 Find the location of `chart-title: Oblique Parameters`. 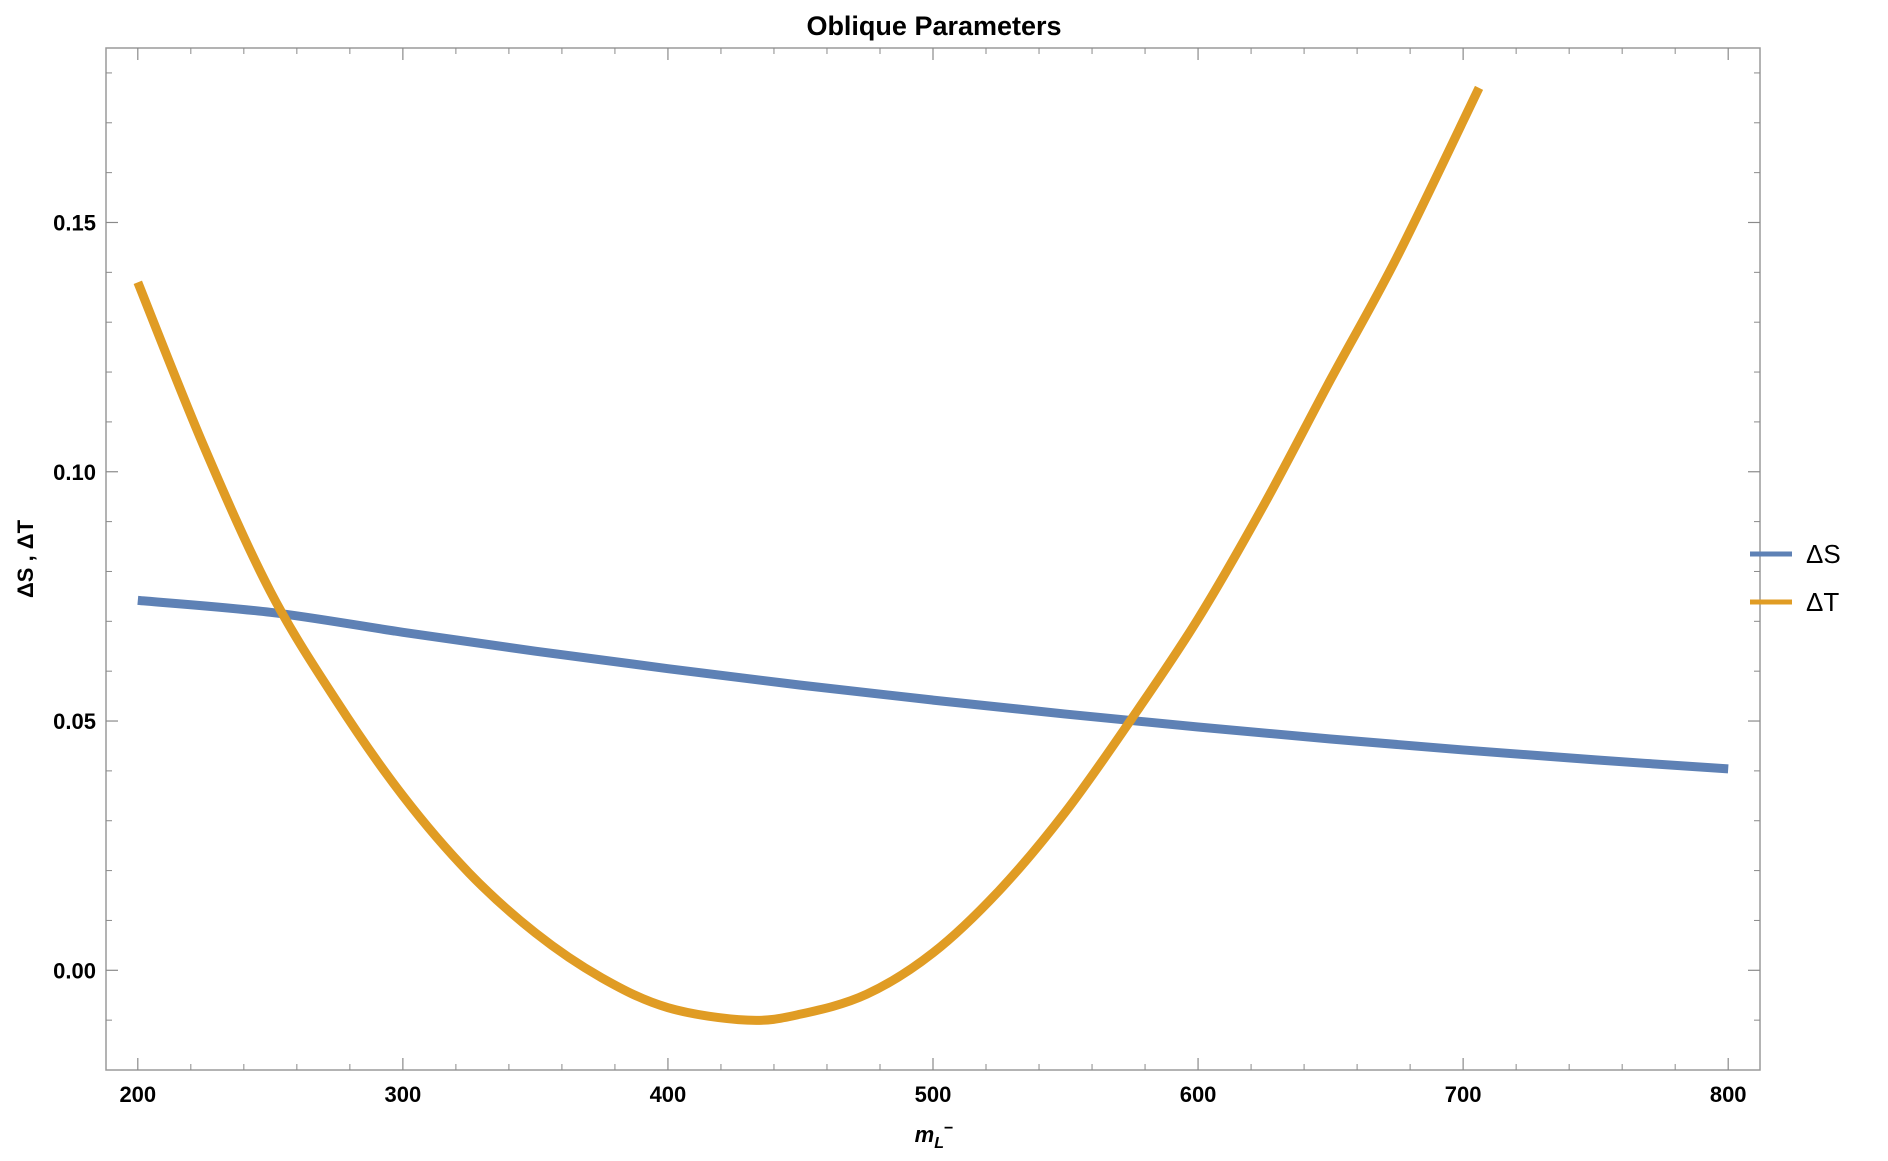

chart-title: Oblique Parameters is located at coordinates (933, 26).